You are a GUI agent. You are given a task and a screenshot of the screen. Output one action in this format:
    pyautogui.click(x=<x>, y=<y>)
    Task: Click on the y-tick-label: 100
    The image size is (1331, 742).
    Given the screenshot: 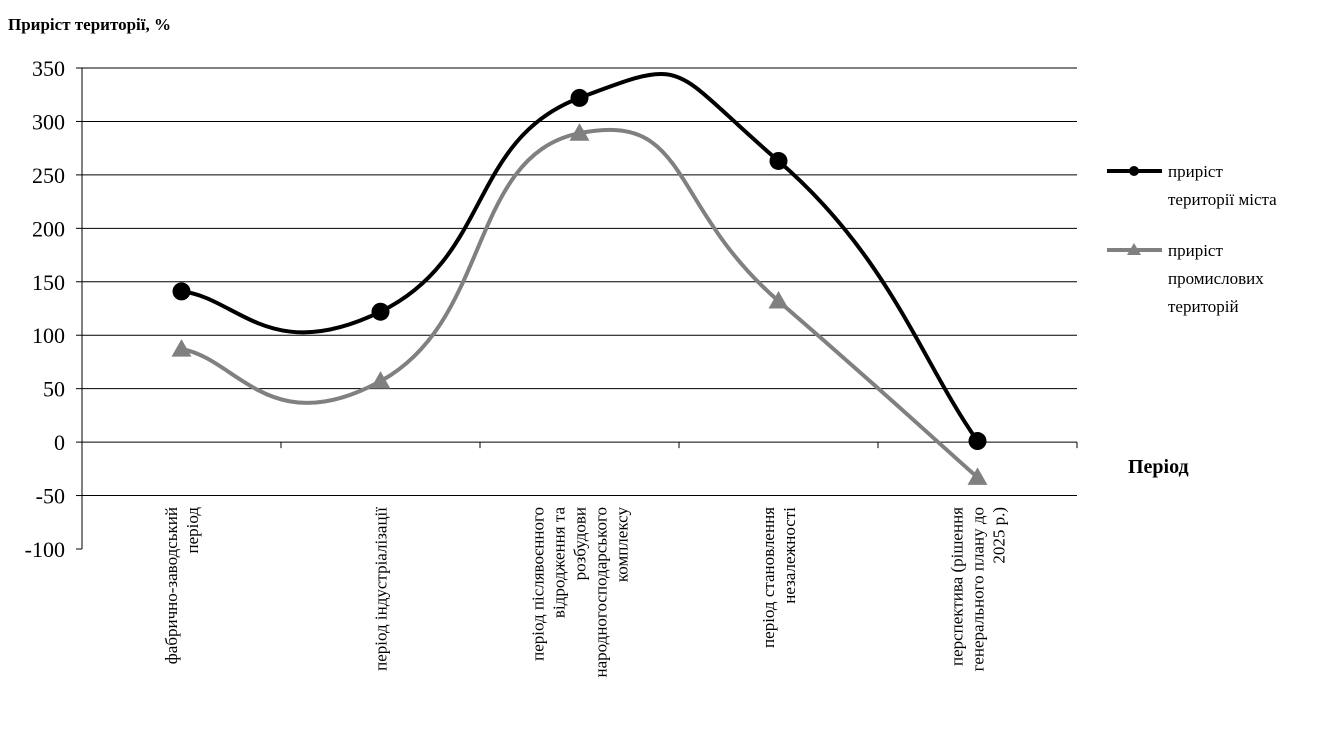 What is the action you would take?
    pyautogui.click(x=48, y=335)
    